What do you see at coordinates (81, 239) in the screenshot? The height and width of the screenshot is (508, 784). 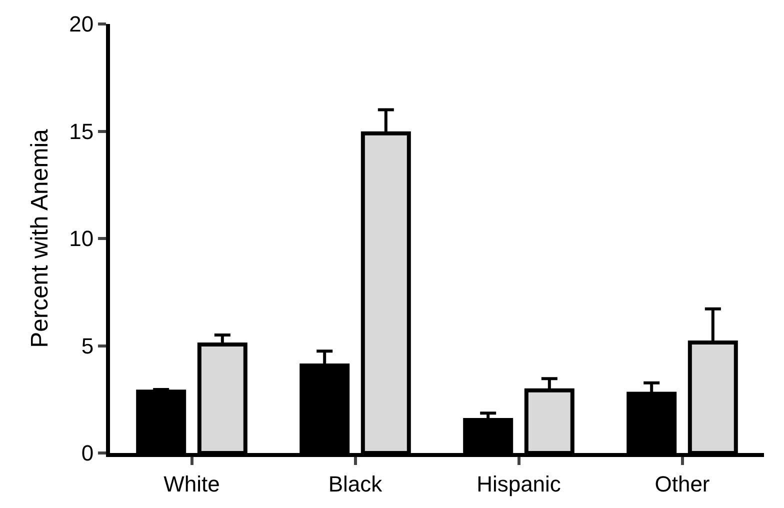 I see `y-tick-label: 10` at bounding box center [81, 239].